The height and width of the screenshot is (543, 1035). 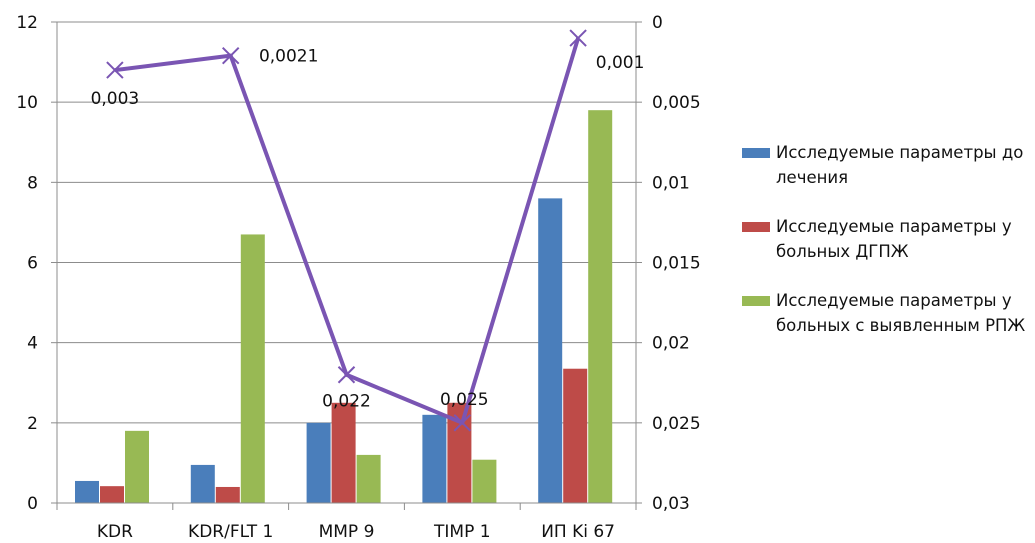 I want to click on y2-tick-label: 0,005, so click(x=676, y=103).